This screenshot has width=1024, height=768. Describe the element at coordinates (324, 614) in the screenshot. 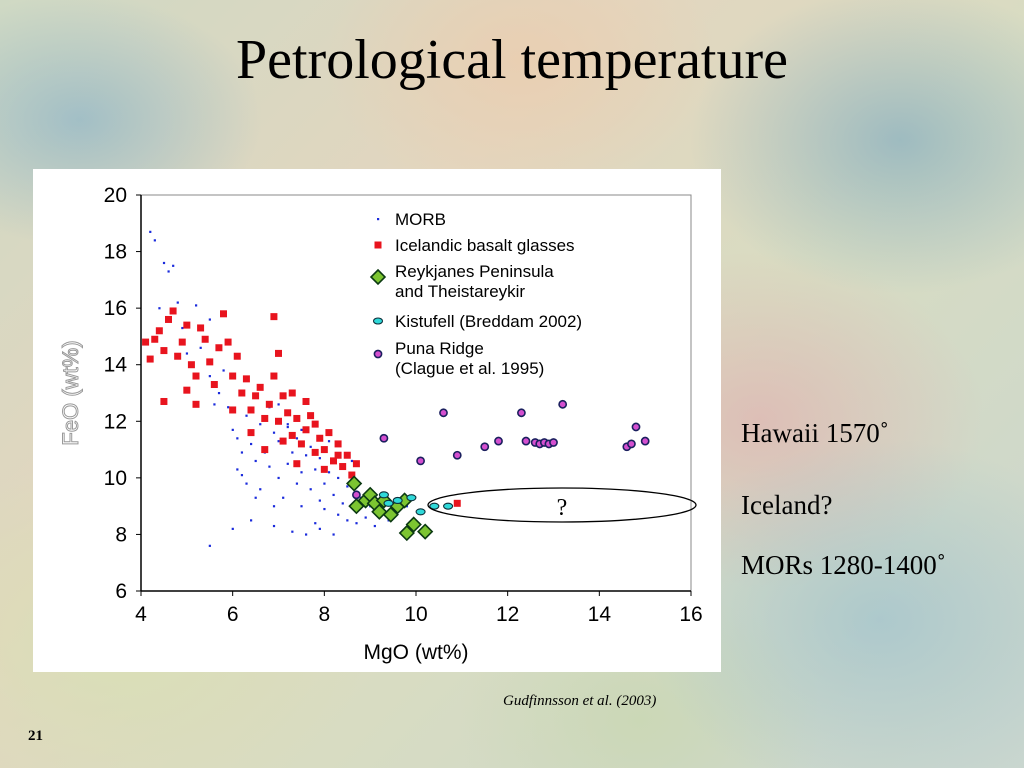

I see `x-tick-label: 8` at that location.